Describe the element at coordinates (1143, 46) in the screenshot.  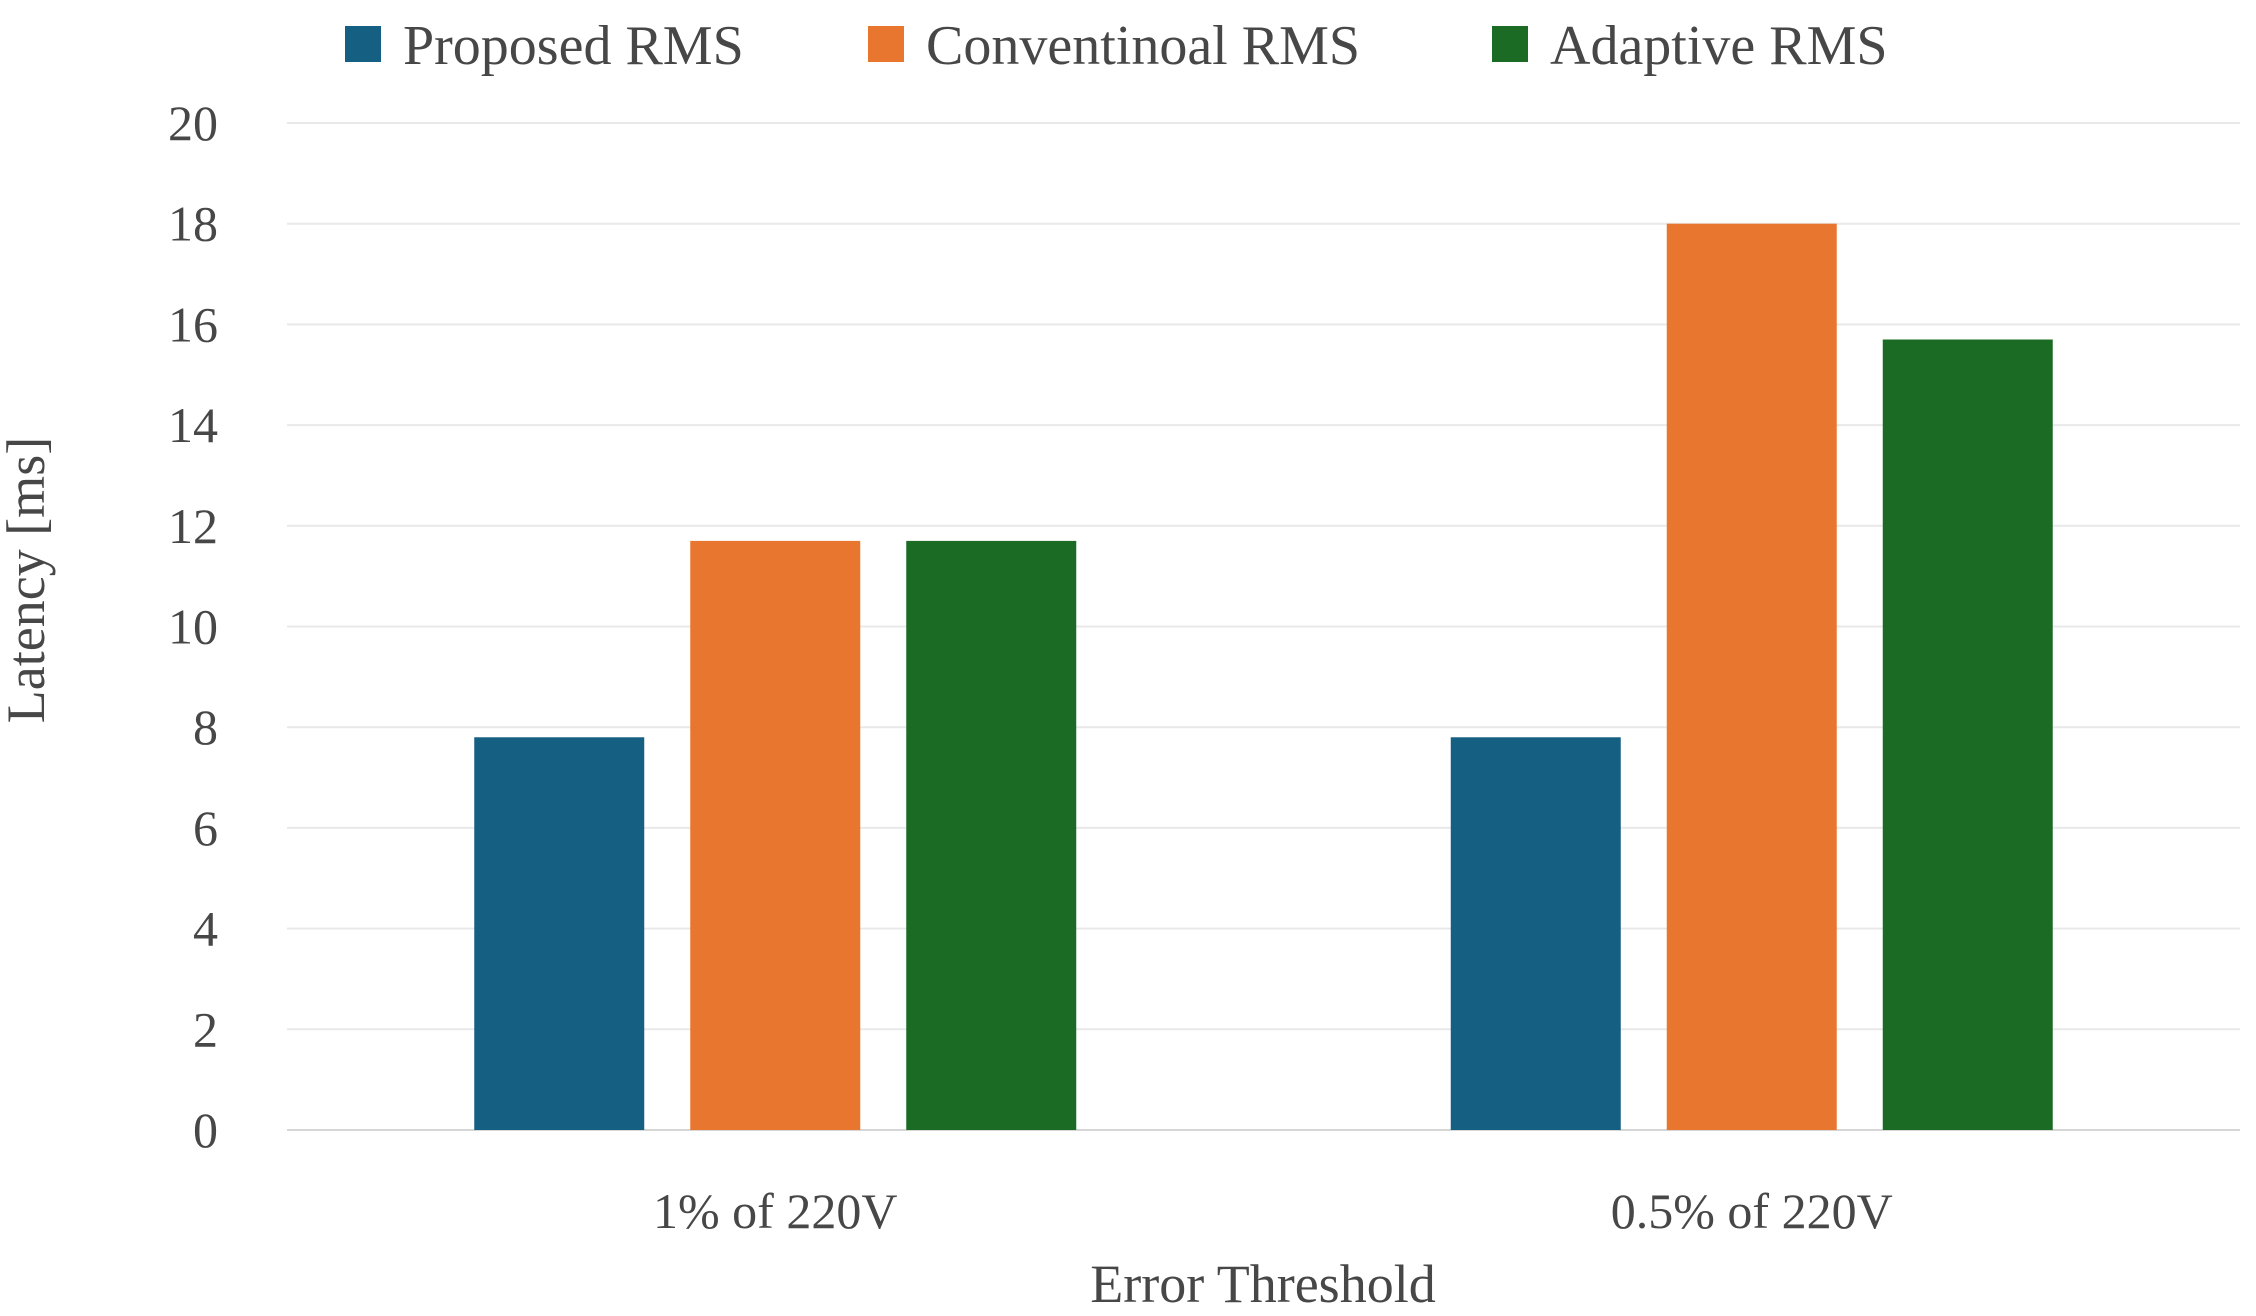
I see `legend-label: Conventinoal RMS` at that location.